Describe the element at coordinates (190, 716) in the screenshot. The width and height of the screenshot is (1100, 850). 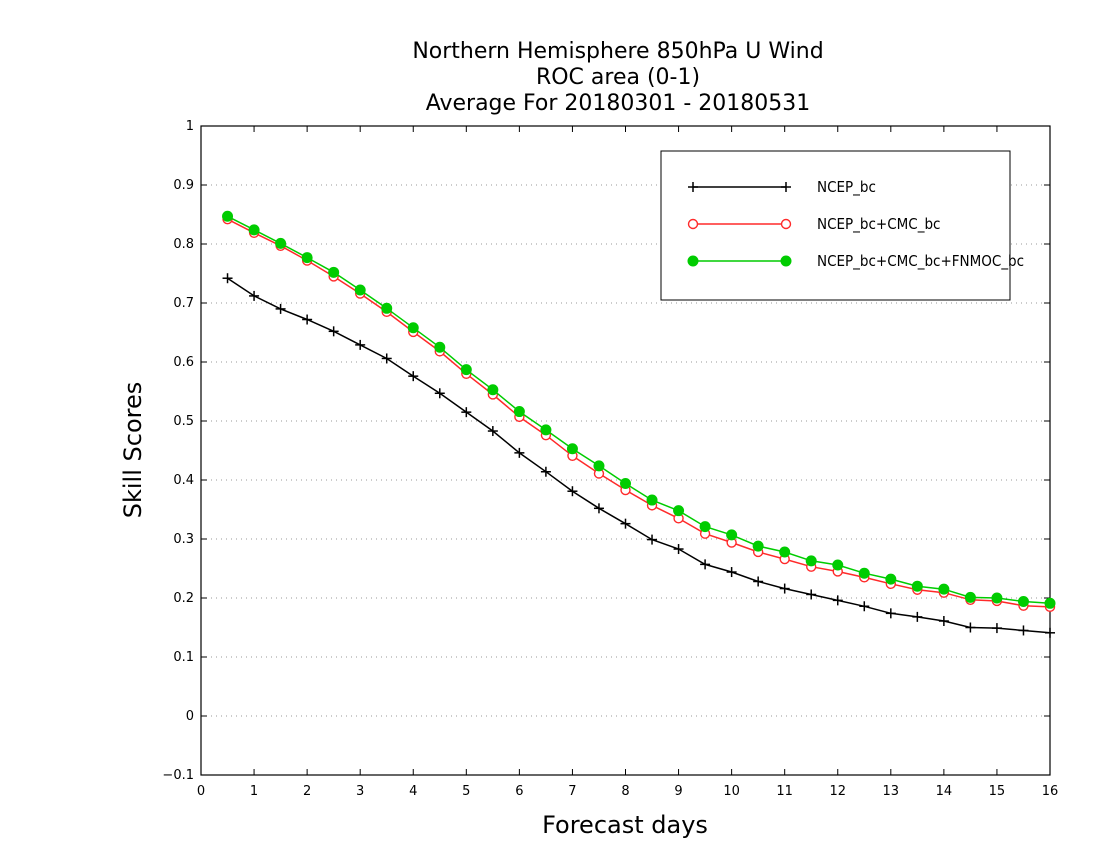
I see `y-tick-label: 0` at that location.